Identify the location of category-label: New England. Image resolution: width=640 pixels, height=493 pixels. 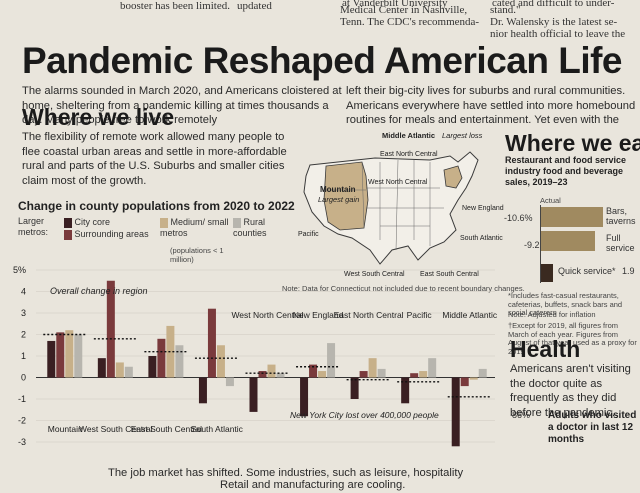
(318, 315).